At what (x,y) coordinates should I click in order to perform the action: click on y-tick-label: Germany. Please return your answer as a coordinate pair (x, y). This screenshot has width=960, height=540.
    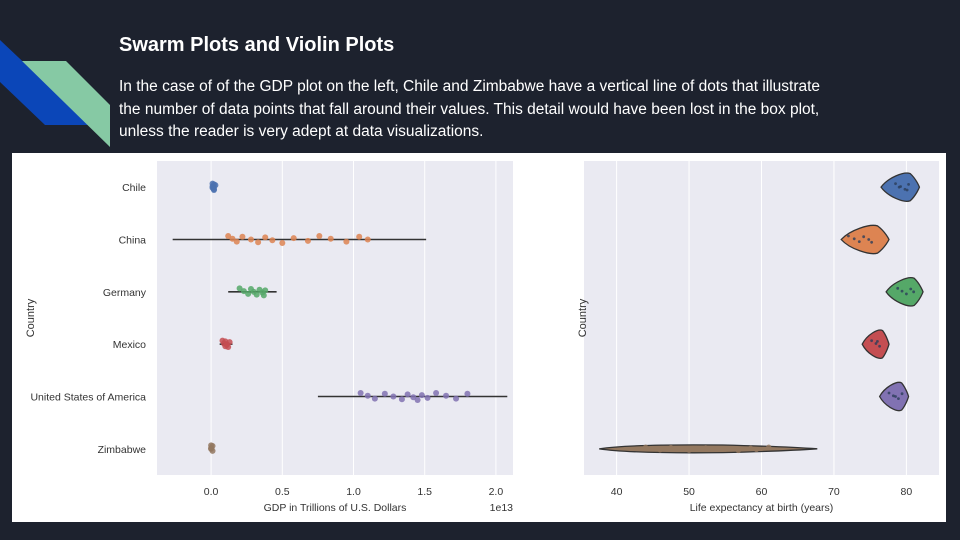
    Looking at the image, I should click on (125, 293).